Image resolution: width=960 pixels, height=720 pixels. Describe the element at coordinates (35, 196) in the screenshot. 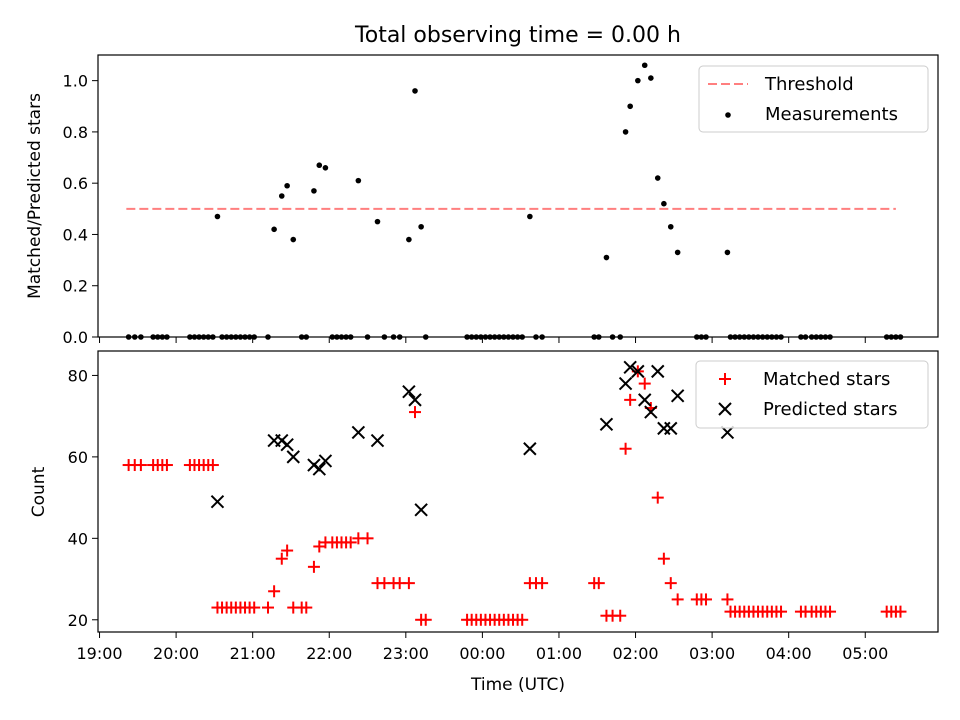

I see `ratio-y-axis-label: Matched/Predicted stars` at that location.